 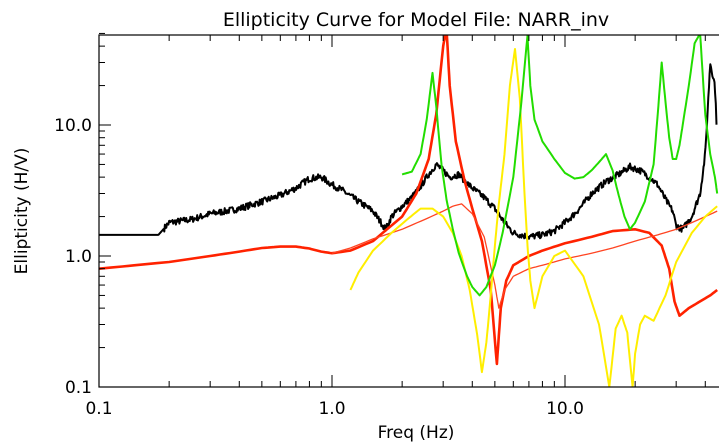 What do you see at coordinates (565, 409) in the screenshot?
I see `x-tick-label: 10.0` at bounding box center [565, 409].